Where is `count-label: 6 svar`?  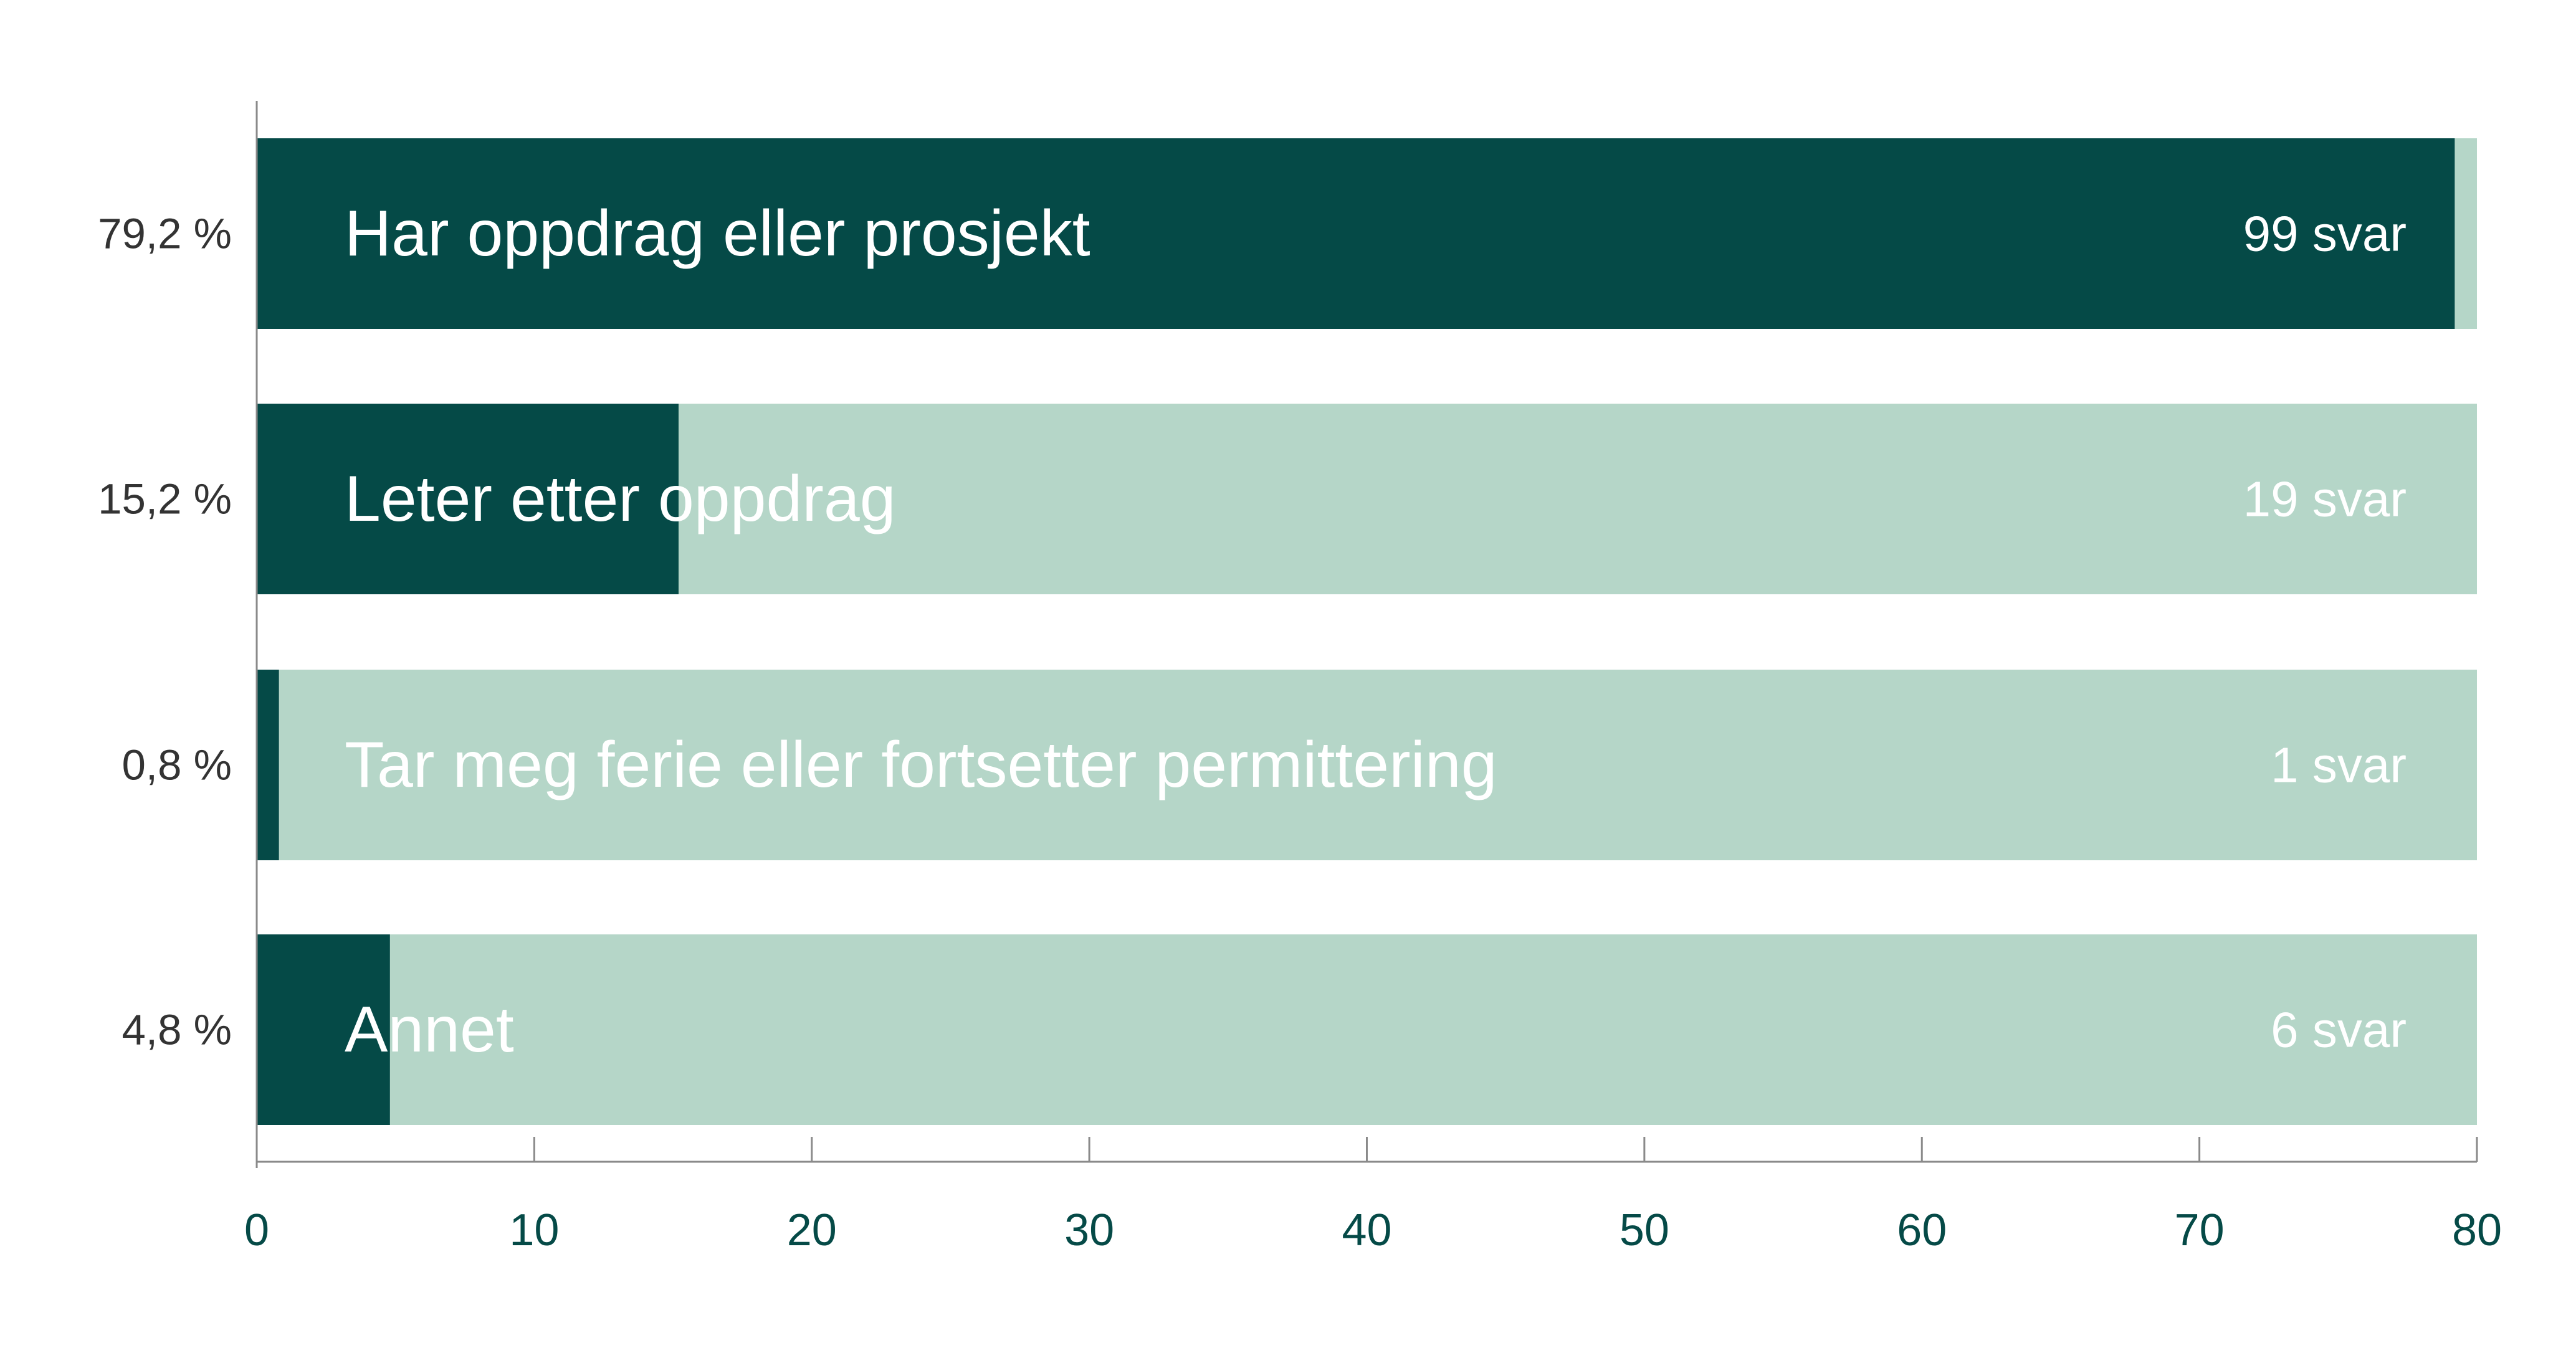
count-label: 6 svar is located at coordinates (2339, 1030).